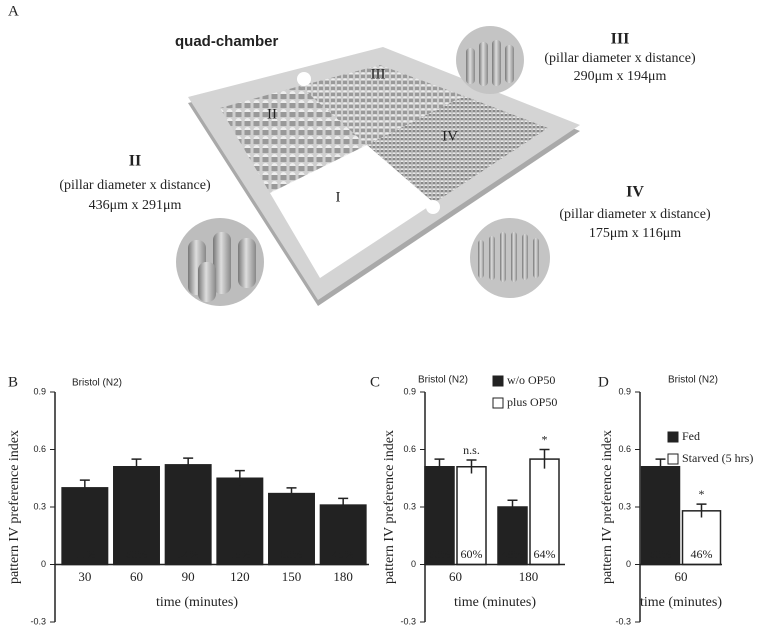  I want to click on legend-label: plus OP50, so click(532, 402).